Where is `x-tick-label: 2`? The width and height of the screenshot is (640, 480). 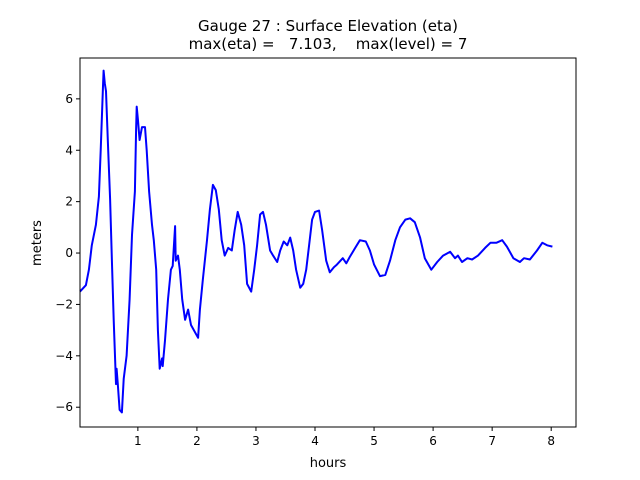
x-tick-label: 2 is located at coordinates (197, 441).